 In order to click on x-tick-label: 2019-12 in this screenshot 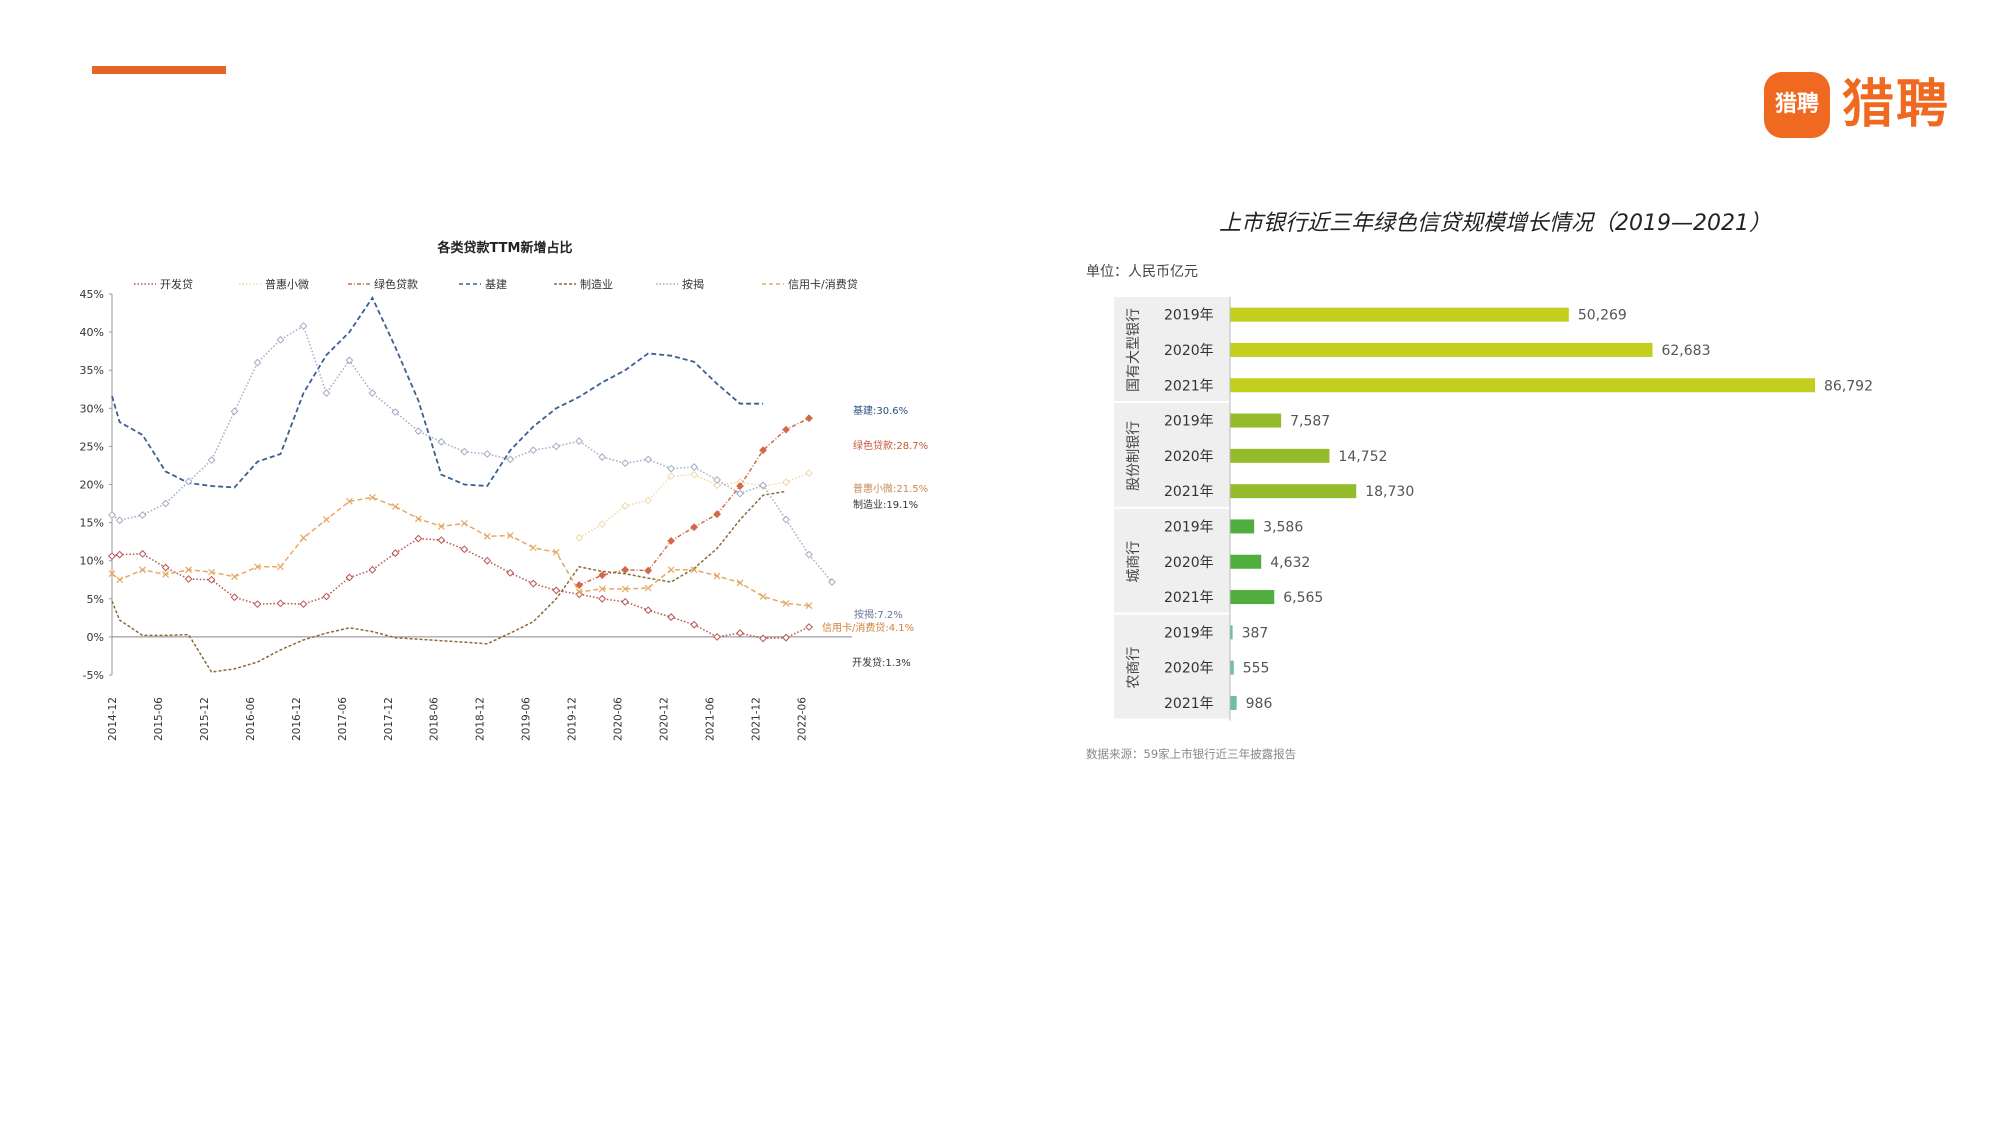, I will do `click(573, 719)`.